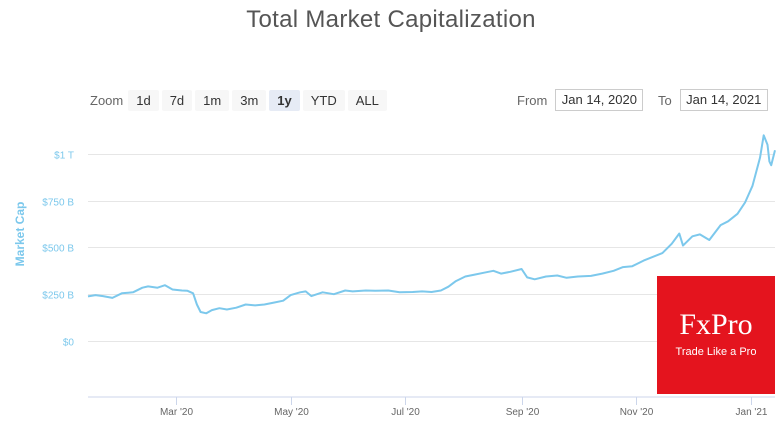  Describe the element at coordinates (291, 412) in the screenshot. I see `x-tick-label: May '20` at that location.